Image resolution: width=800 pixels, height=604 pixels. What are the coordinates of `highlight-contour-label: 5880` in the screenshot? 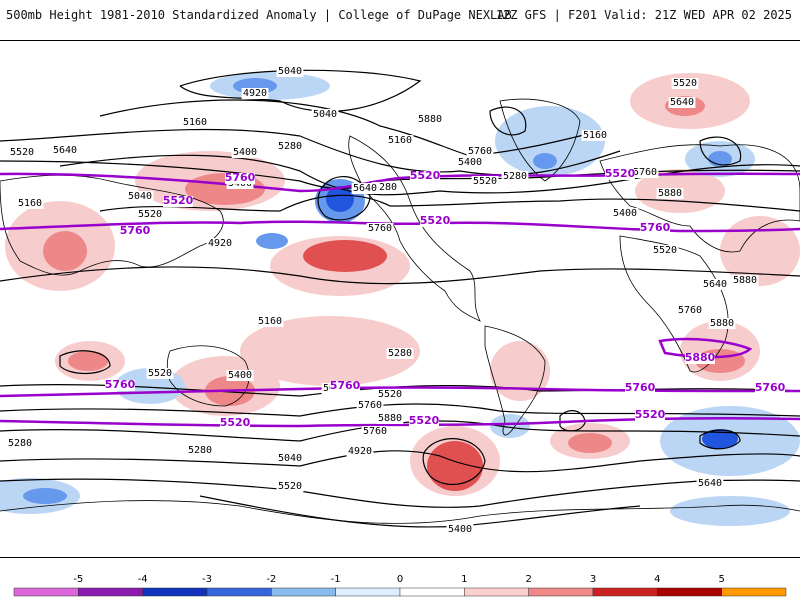 It's located at (700, 357).